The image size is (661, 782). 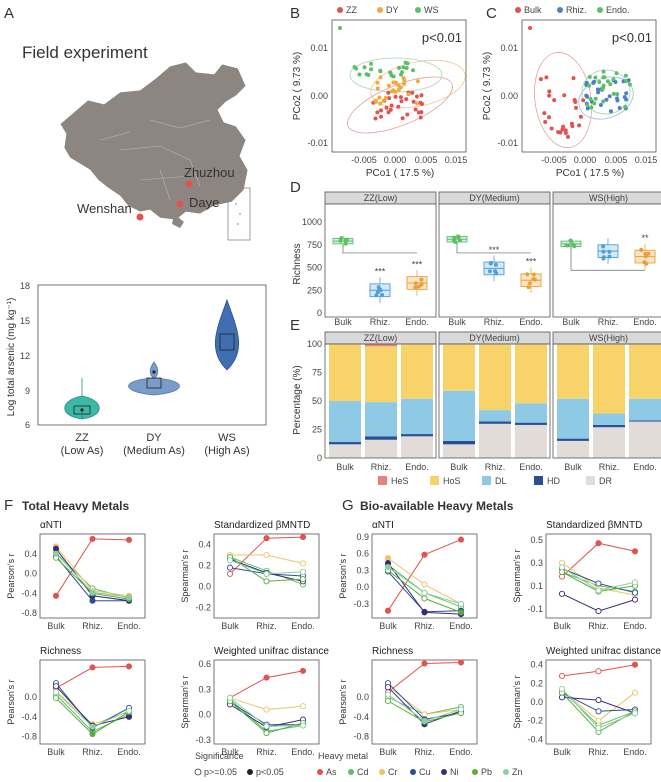 I want to click on corr-line-cr, so click(x=598, y=706).